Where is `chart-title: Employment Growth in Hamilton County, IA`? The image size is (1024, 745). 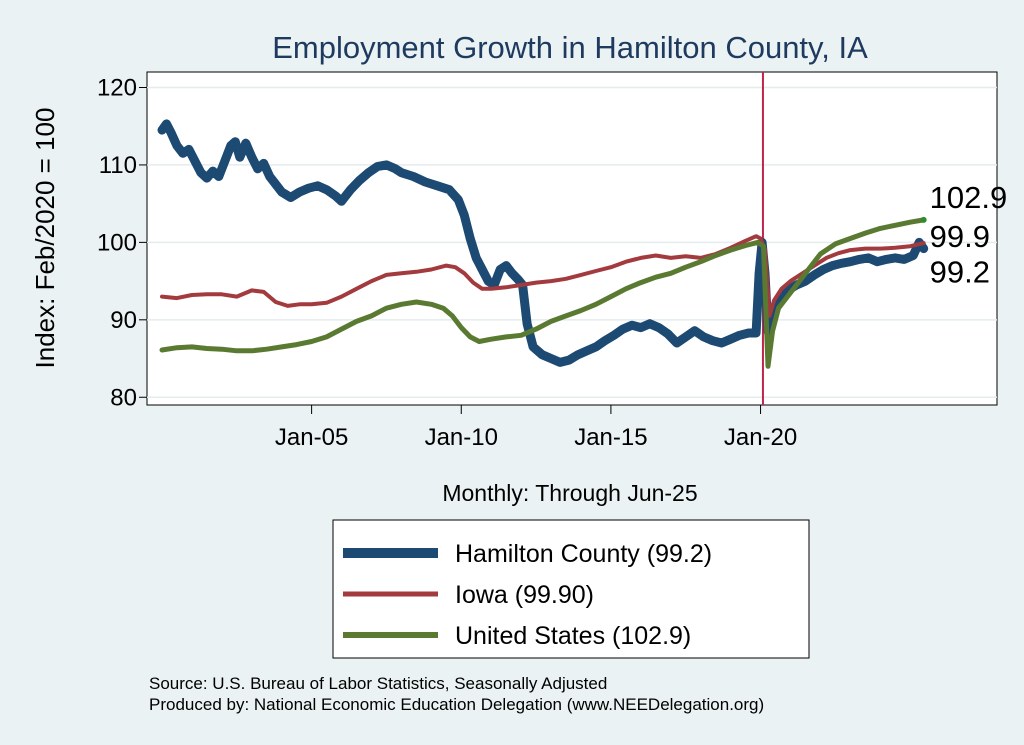
chart-title: Employment Growth in Hamilton County, IA is located at coordinates (570, 47).